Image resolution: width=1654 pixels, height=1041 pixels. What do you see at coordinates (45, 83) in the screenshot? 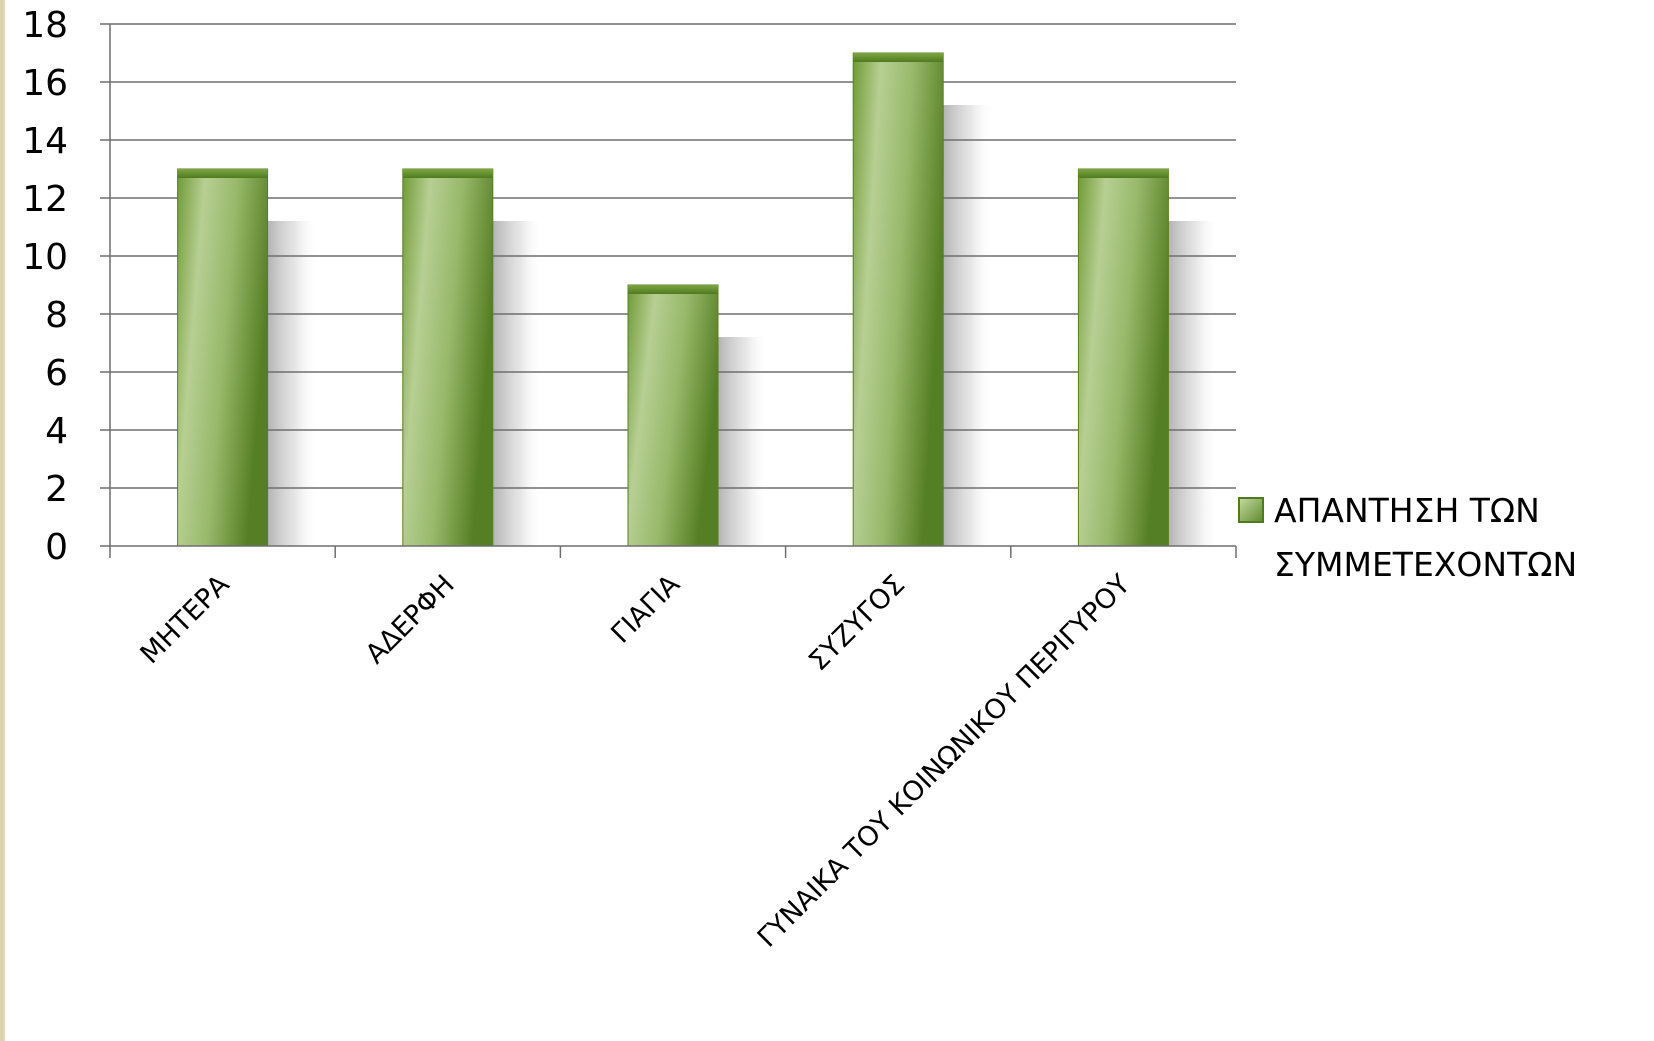
I see `y-tick-label-16: 16` at bounding box center [45, 83].